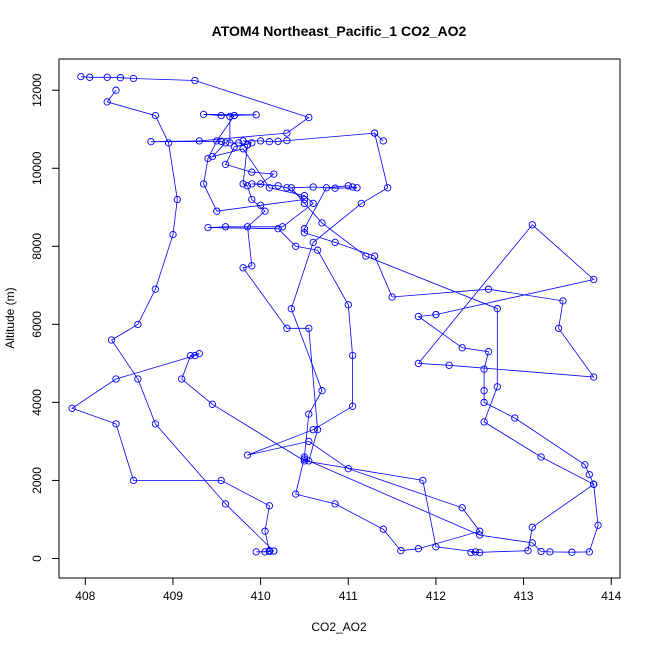 Image resolution: width=650 pixels, height=650 pixels. I want to click on x-tick-label: 410, so click(261, 596).